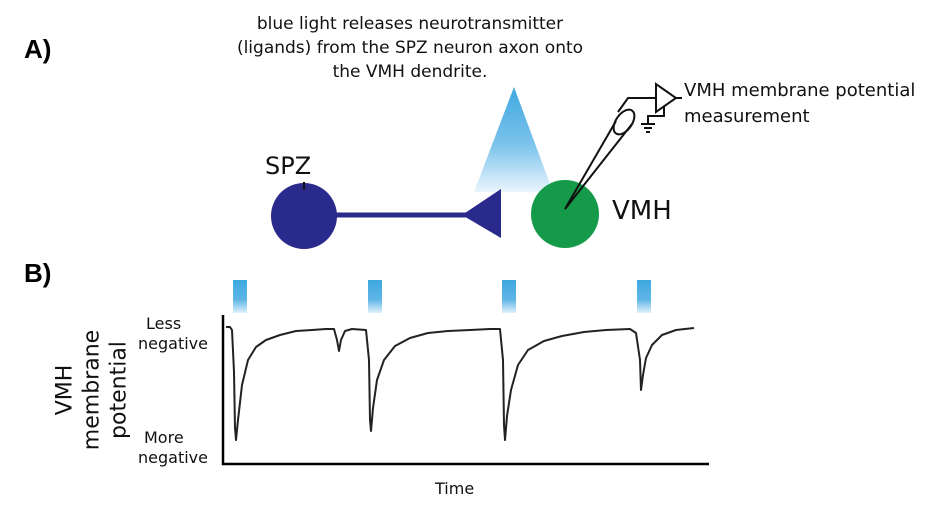  What do you see at coordinates (642, 211) in the screenshot?
I see `vmh-label: VMH` at bounding box center [642, 211].